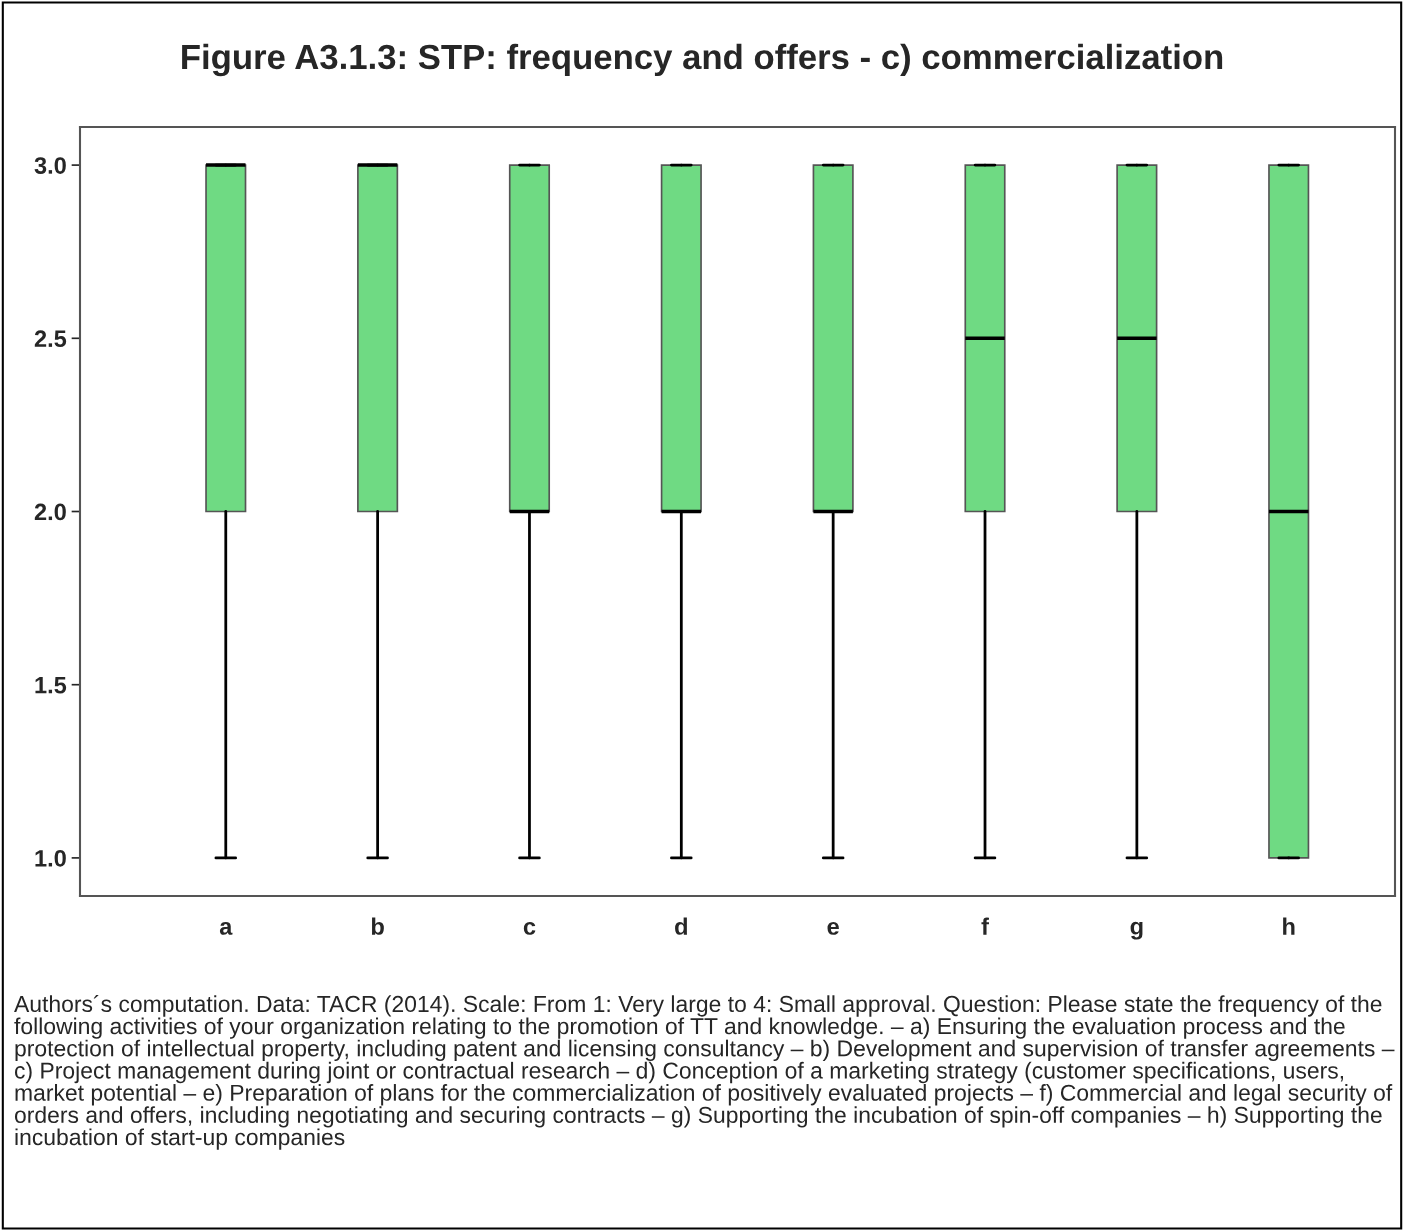 The height and width of the screenshot is (1231, 1404). Describe the element at coordinates (1289, 926) in the screenshot. I see `x-tick-label: h` at that location.